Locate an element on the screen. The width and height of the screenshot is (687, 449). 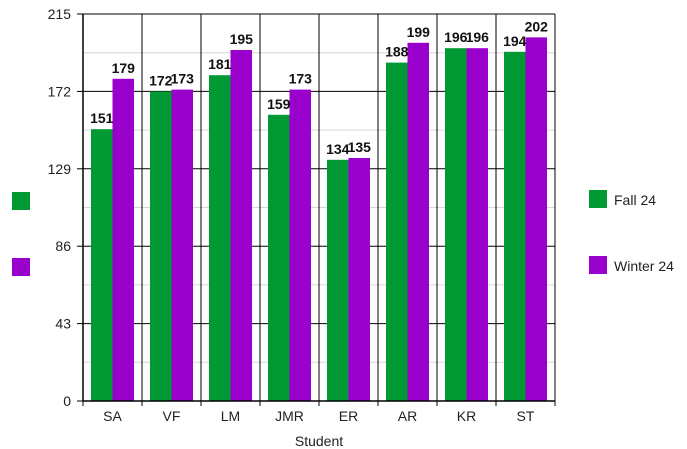
data-label: 172 is located at coordinates (161, 80).